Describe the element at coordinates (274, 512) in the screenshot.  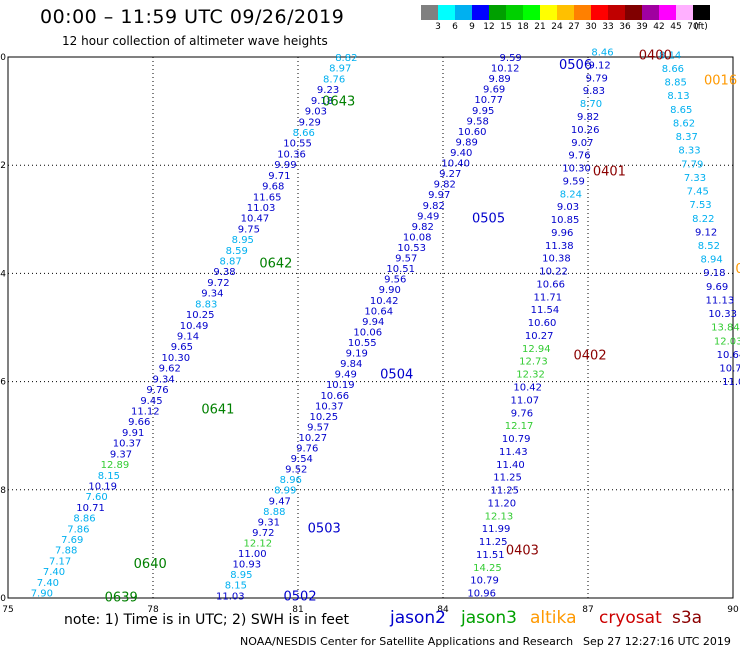
I see `swh-point-jason2: 8.88` at that location.